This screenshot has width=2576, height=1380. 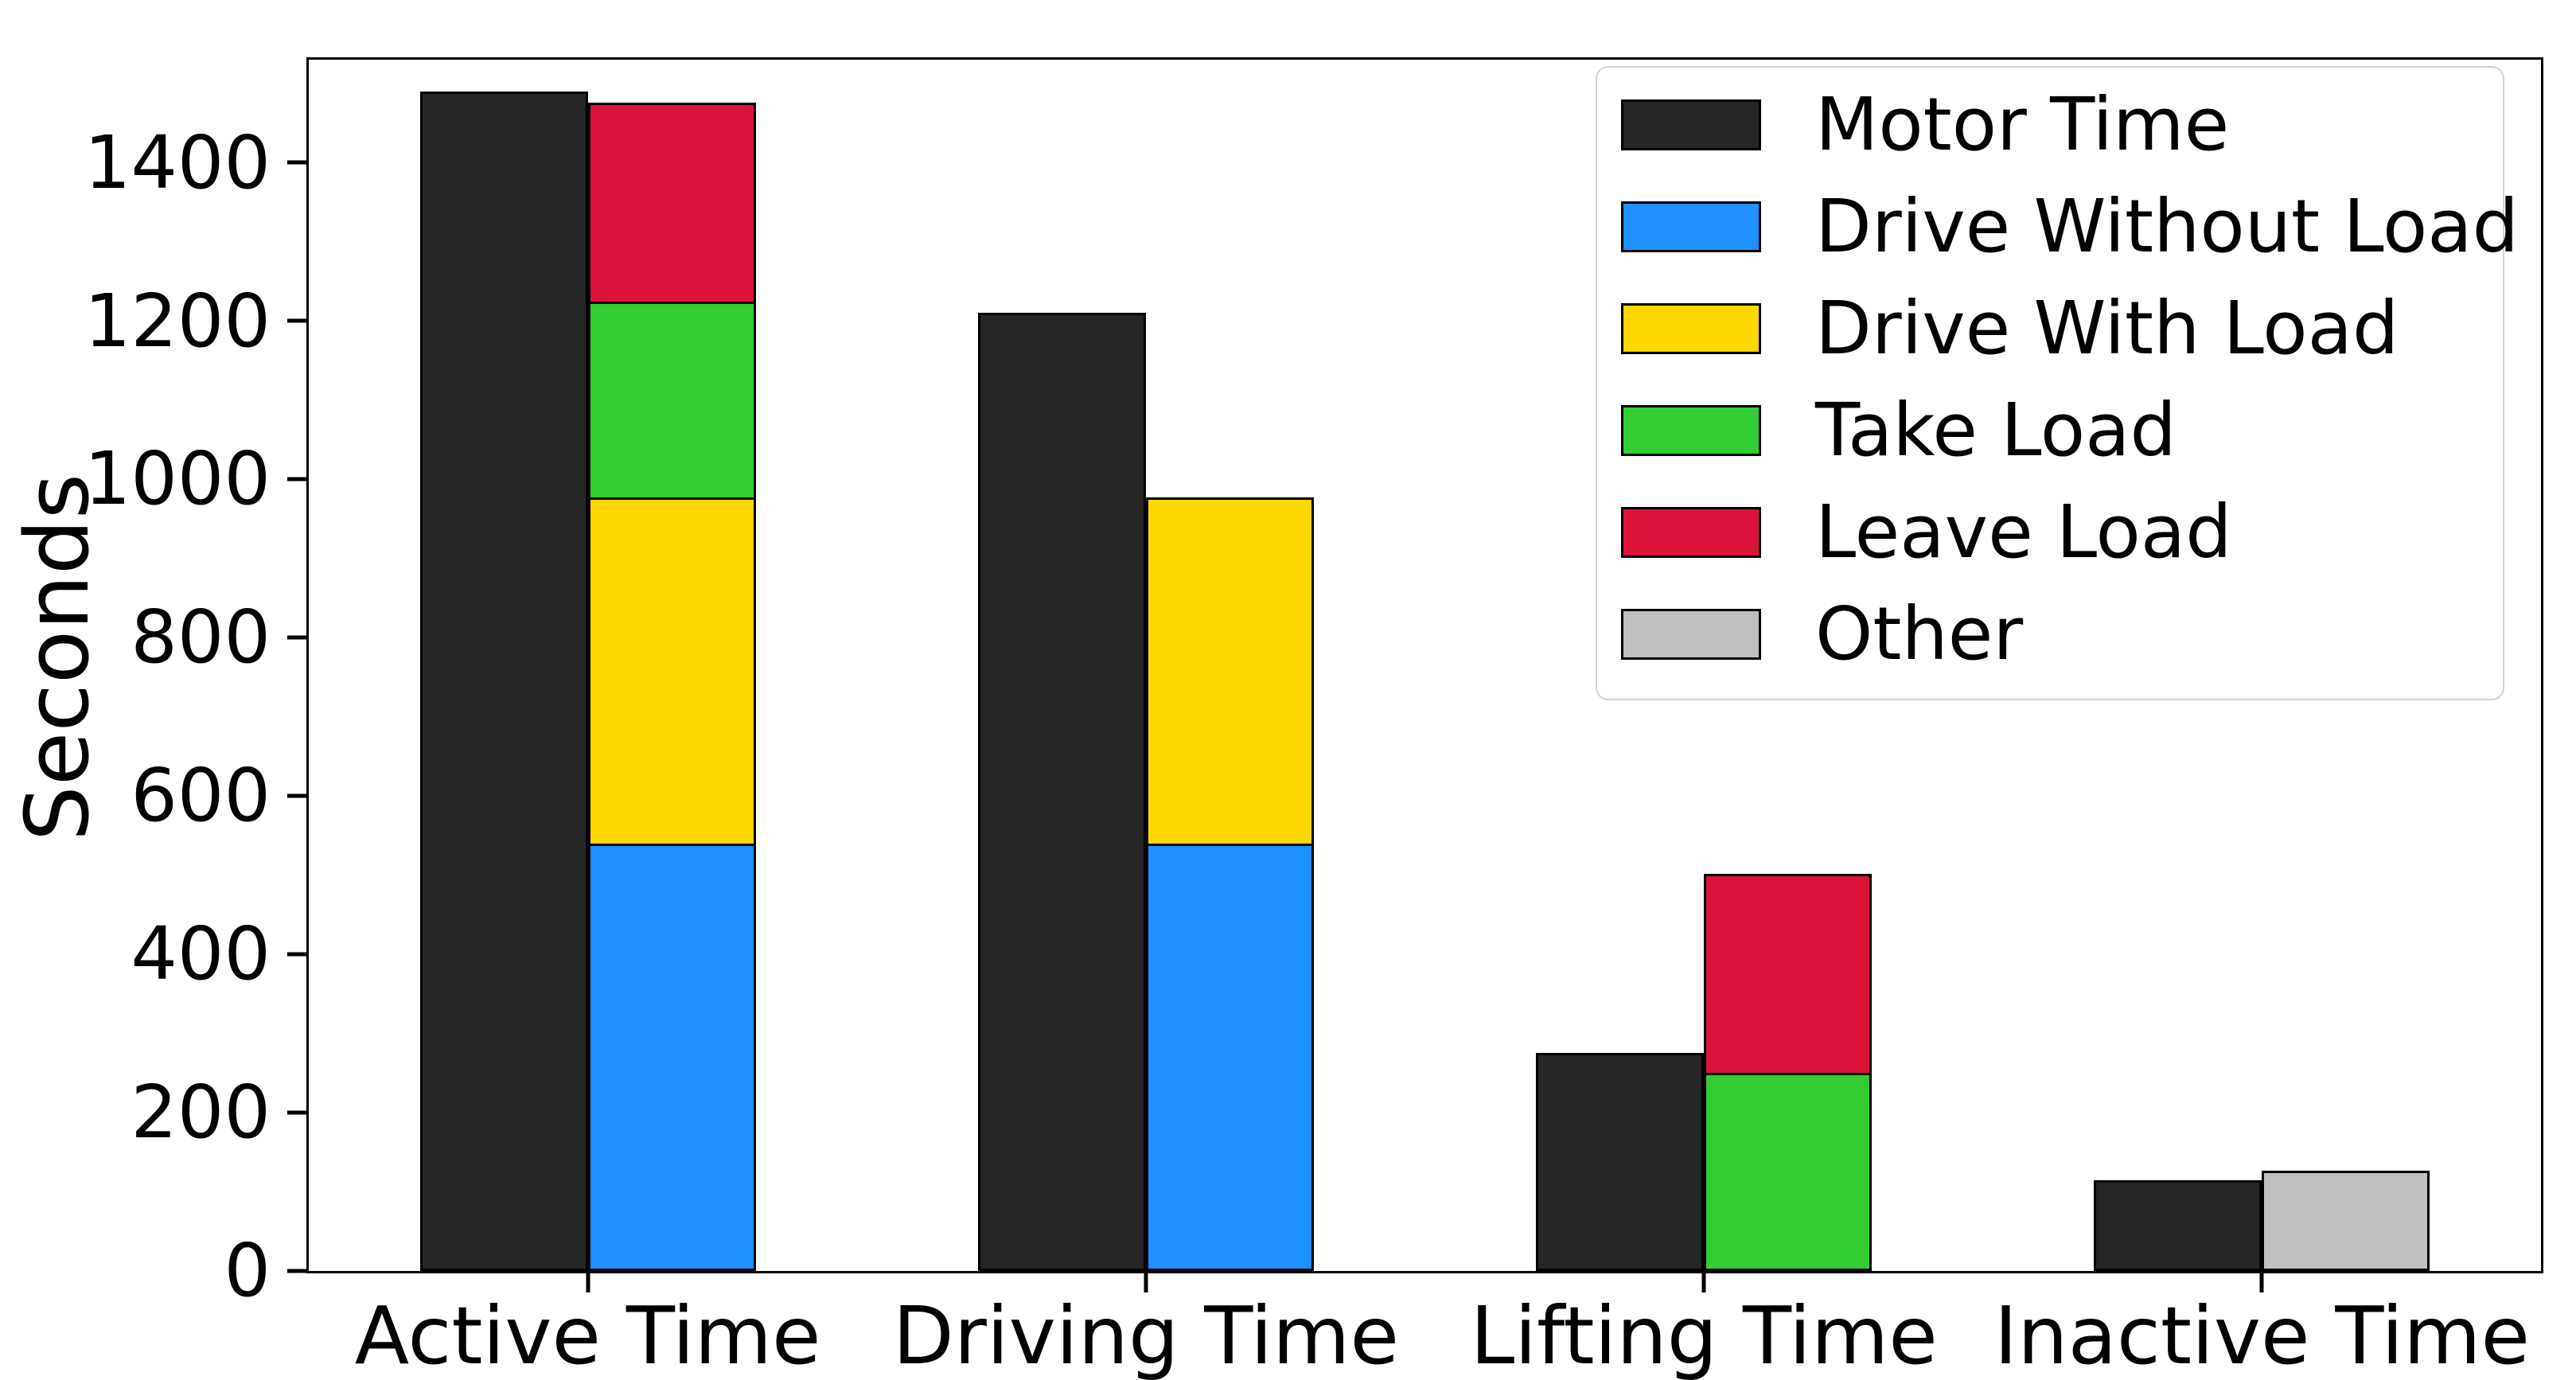 What do you see at coordinates (201, 954) in the screenshot?
I see `y-tick-label: 400` at bounding box center [201, 954].